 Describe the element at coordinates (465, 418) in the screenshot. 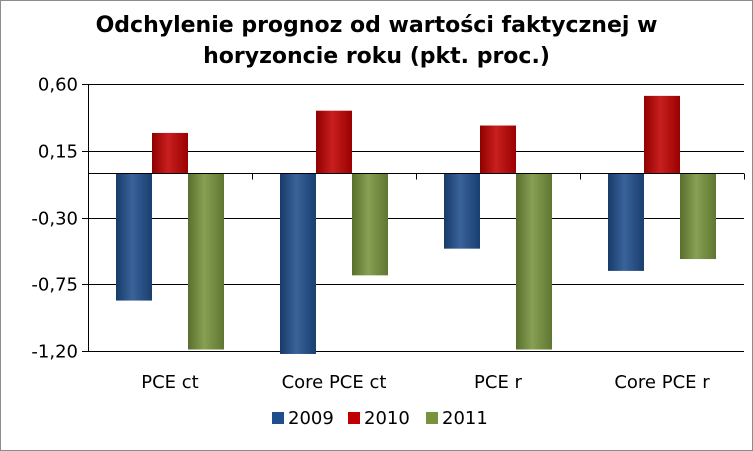

I see `legend-label-2011: 2011` at that location.